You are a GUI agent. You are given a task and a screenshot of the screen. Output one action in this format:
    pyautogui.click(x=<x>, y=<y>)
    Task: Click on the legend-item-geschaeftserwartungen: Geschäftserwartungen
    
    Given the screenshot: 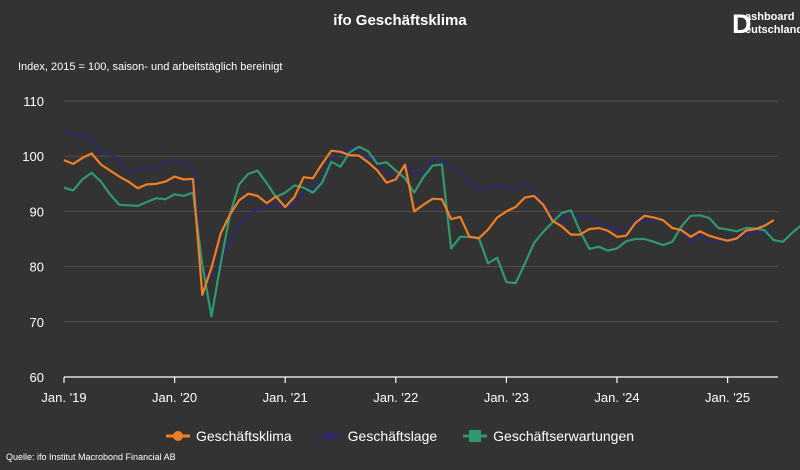 What is the action you would take?
    pyautogui.click(x=548, y=436)
    